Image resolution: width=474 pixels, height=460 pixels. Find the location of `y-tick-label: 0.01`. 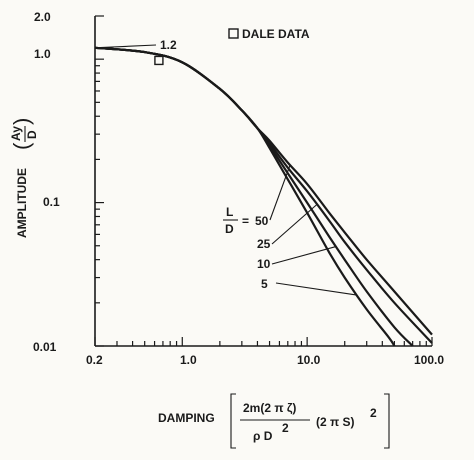

y-tick-label: 0.01 is located at coordinates (45, 347).